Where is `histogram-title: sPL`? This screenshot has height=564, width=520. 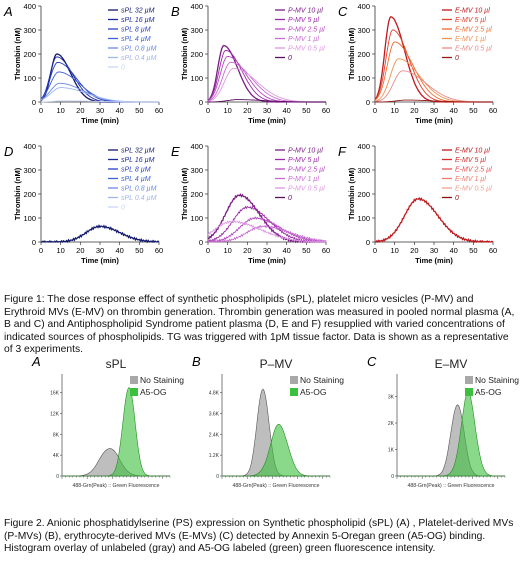 histogram-title: sPL is located at coordinates (116, 364).